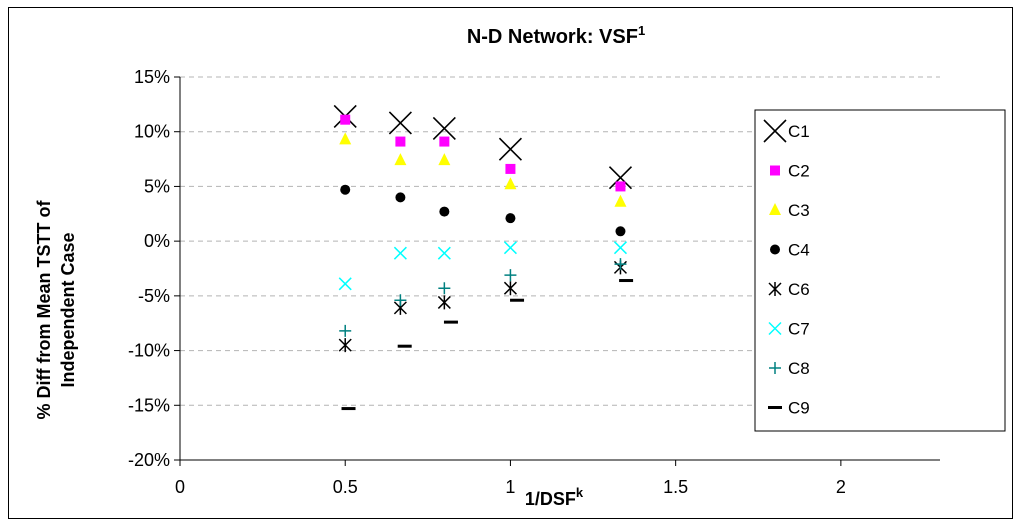 The width and height of the screenshot is (1015, 521). Describe the element at coordinates (641, 30) in the screenshot. I see `chart-title-sup: 1` at that location.